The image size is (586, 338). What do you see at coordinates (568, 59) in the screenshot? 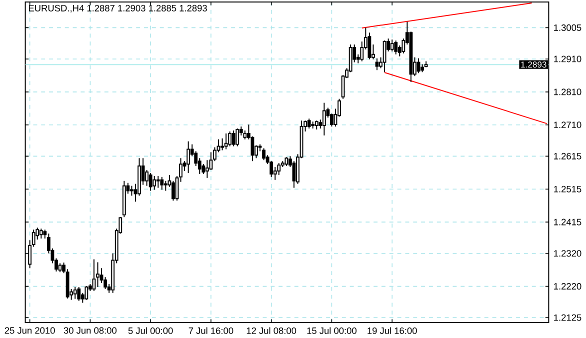
I see `y-tick-label: 1.2910` at bounding box center [568, 59].